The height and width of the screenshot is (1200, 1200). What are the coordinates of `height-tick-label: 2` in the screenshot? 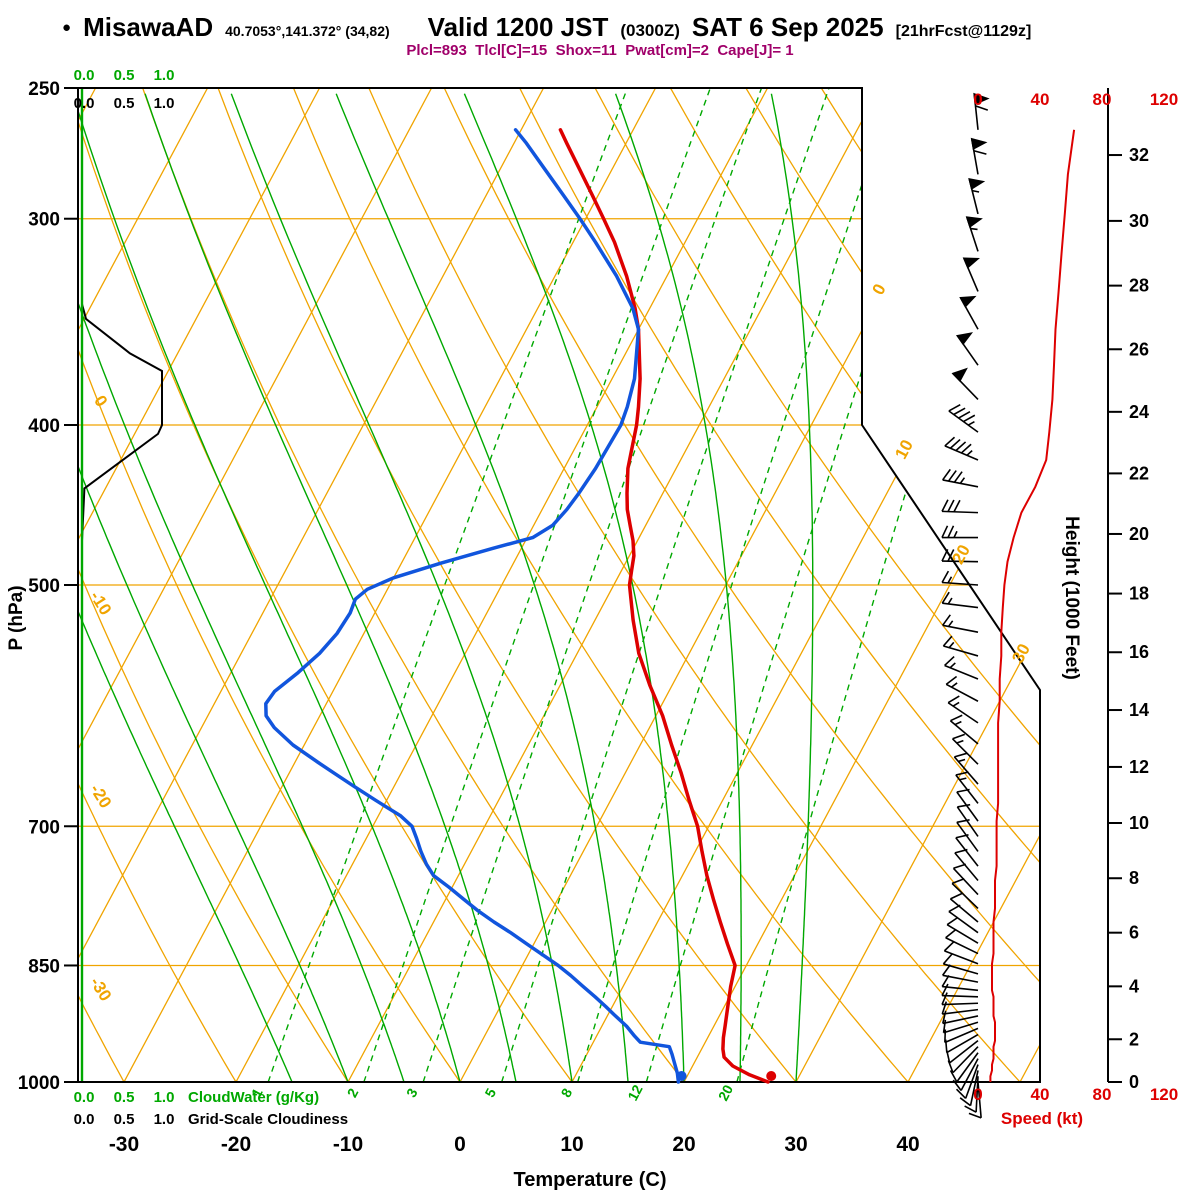 It's located at (1134, 1039).